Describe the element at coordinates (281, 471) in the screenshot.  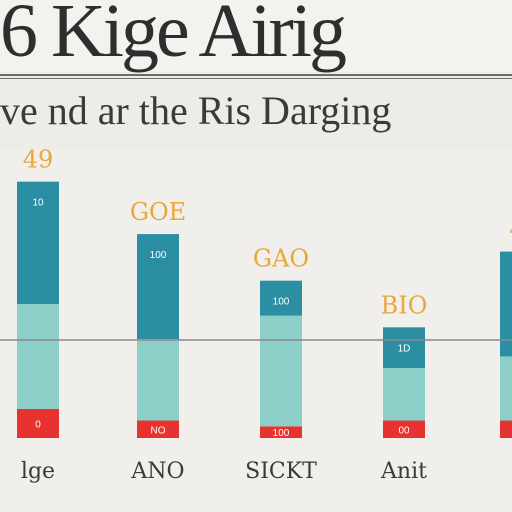
I see `category-label: SICKT` at that location.